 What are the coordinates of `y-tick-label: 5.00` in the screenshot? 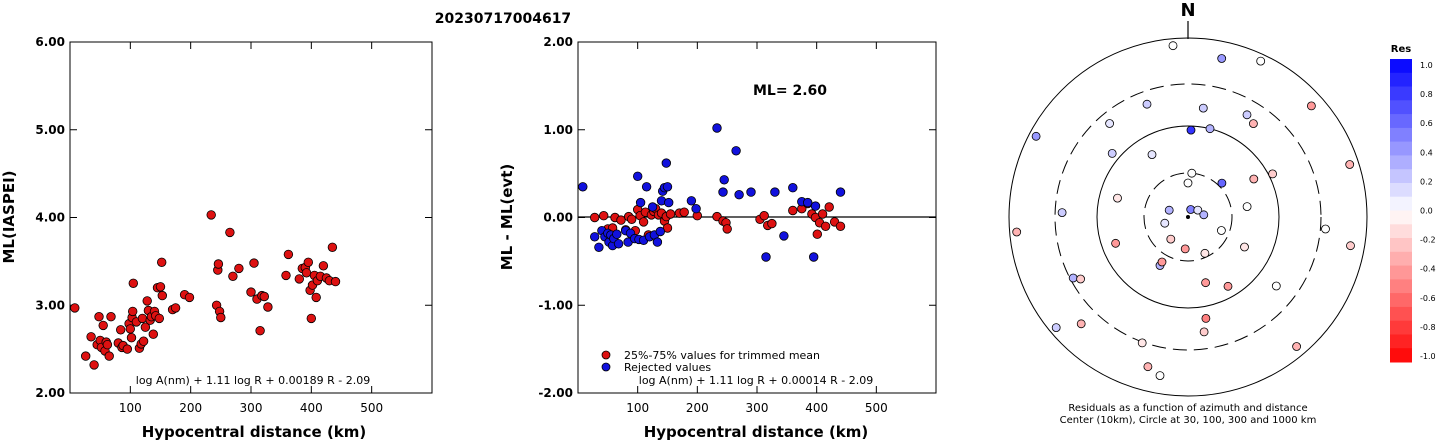 It's located at (50, 130).